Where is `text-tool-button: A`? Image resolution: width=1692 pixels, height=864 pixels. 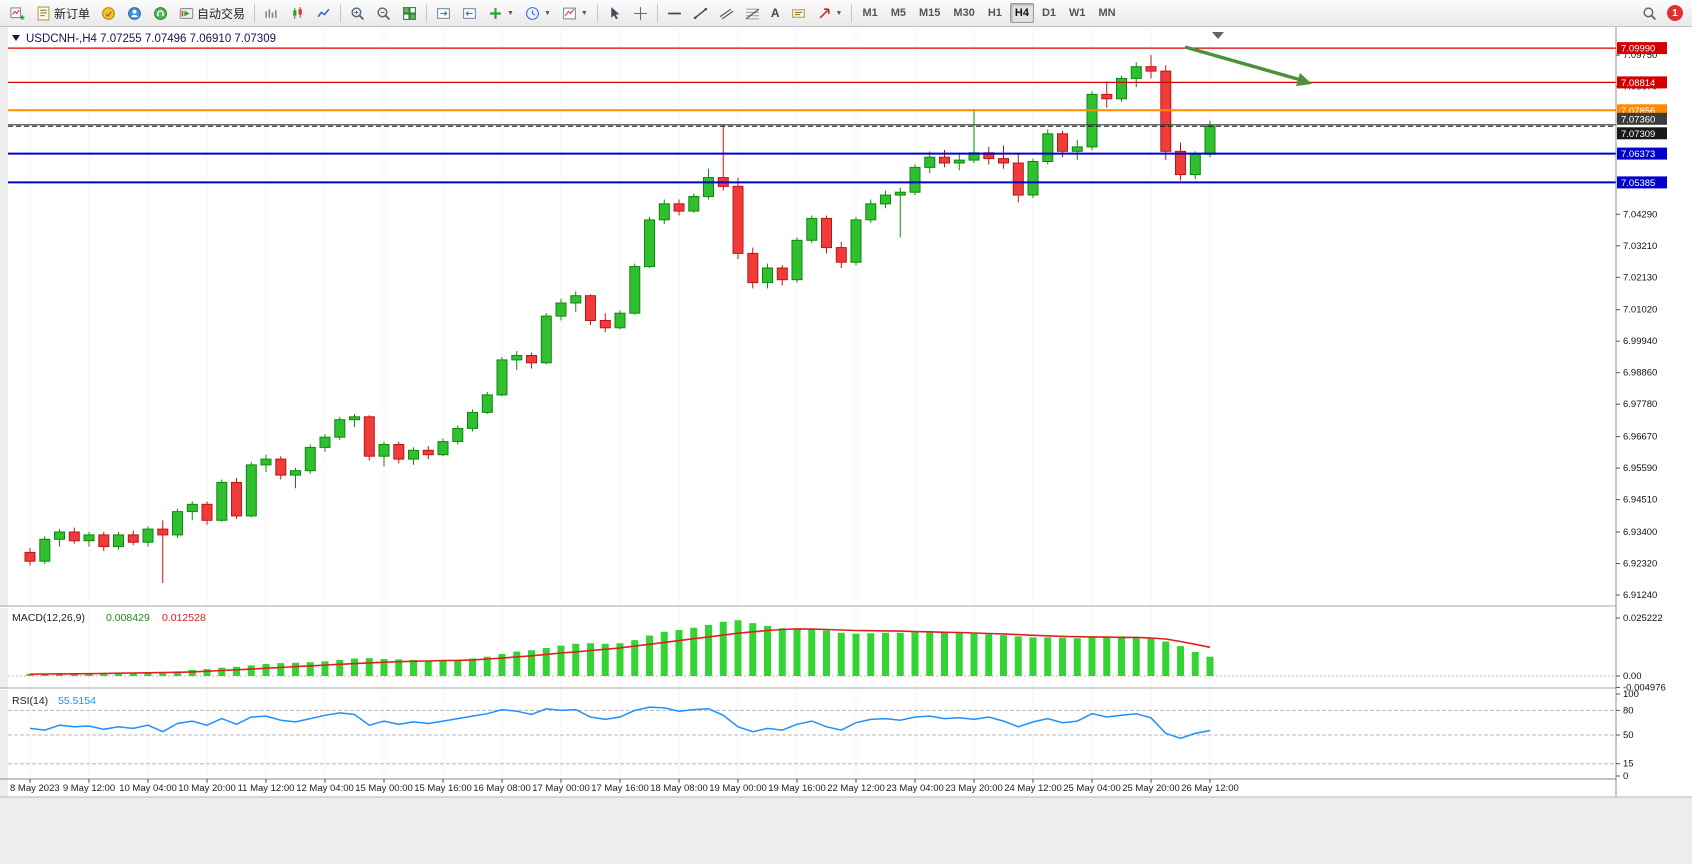
text-tool-button: A is located at coordinates (775, 13).